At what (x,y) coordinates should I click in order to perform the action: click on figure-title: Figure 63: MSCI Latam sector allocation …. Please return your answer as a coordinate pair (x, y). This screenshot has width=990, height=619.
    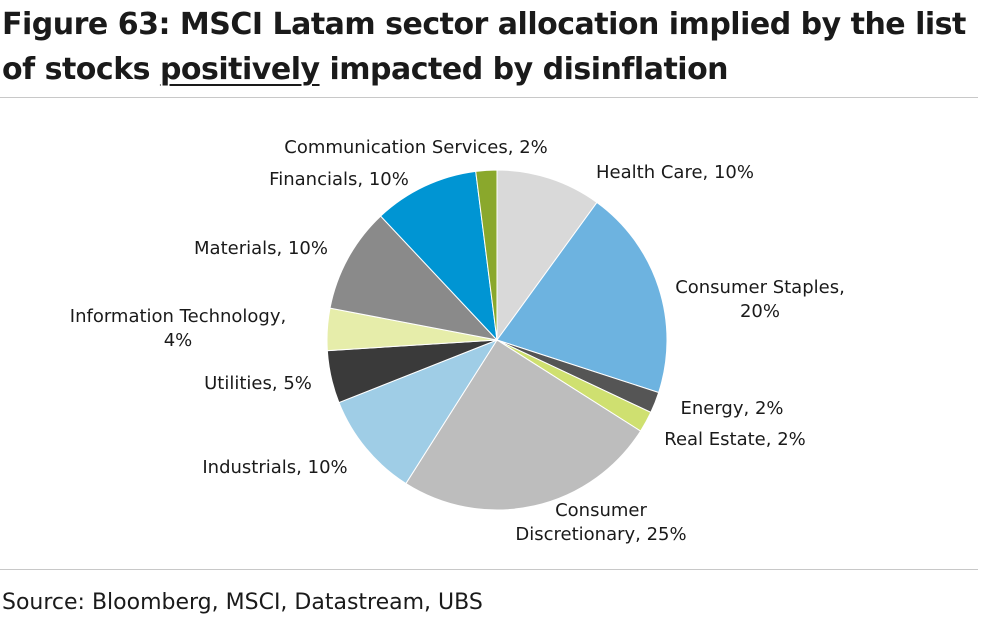
    Looking at the image, I should click on (495, 47).